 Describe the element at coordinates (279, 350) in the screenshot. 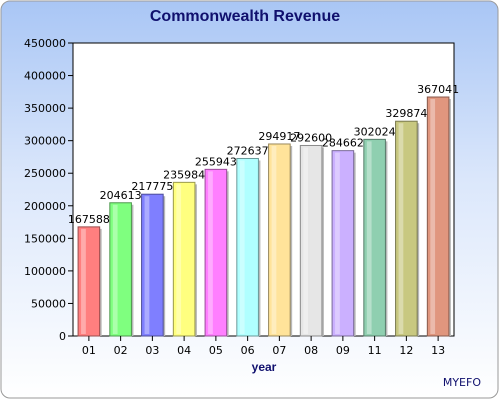

I see `x-tick-label: 07` at that location.